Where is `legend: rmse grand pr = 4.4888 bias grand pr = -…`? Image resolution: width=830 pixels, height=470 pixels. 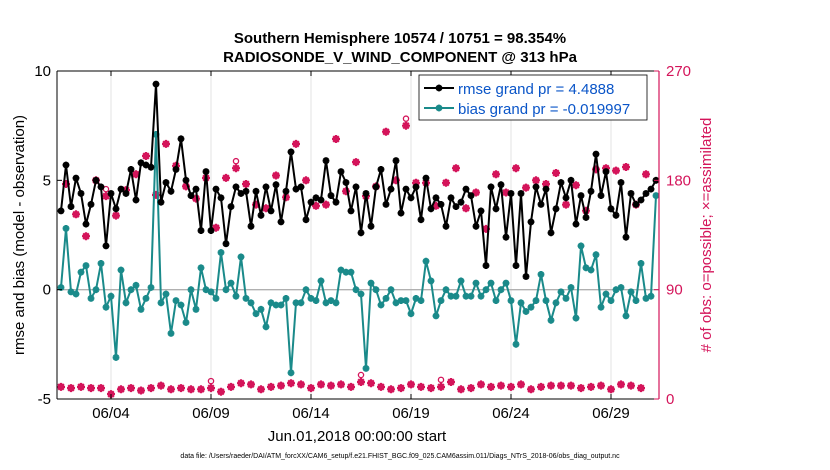
legend: rmse grand pr = 4.4888 bias grand pr = -… is located at coordinates (533, 97).